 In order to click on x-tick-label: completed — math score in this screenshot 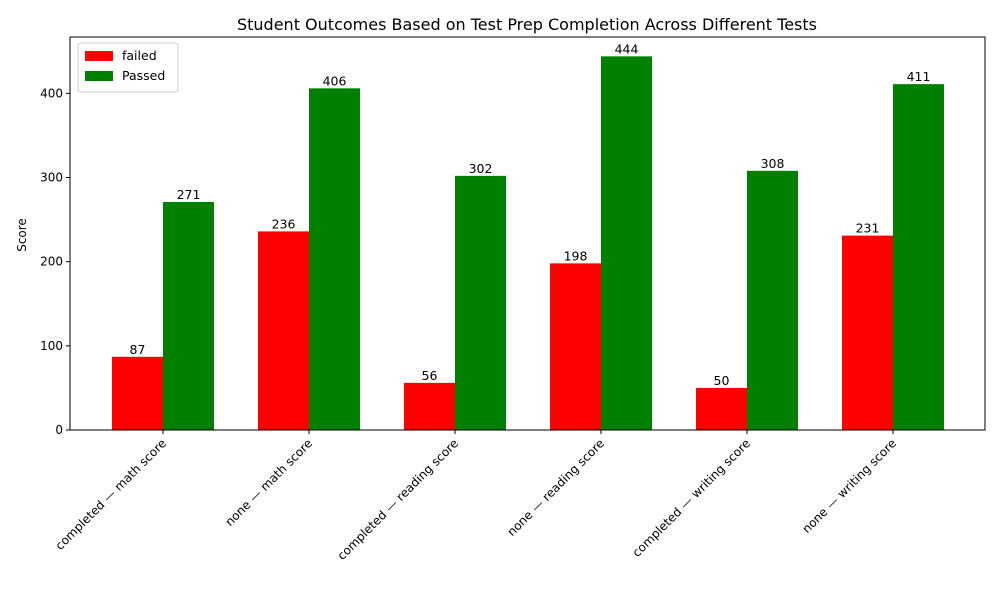, I will do `click(111, 494)`.